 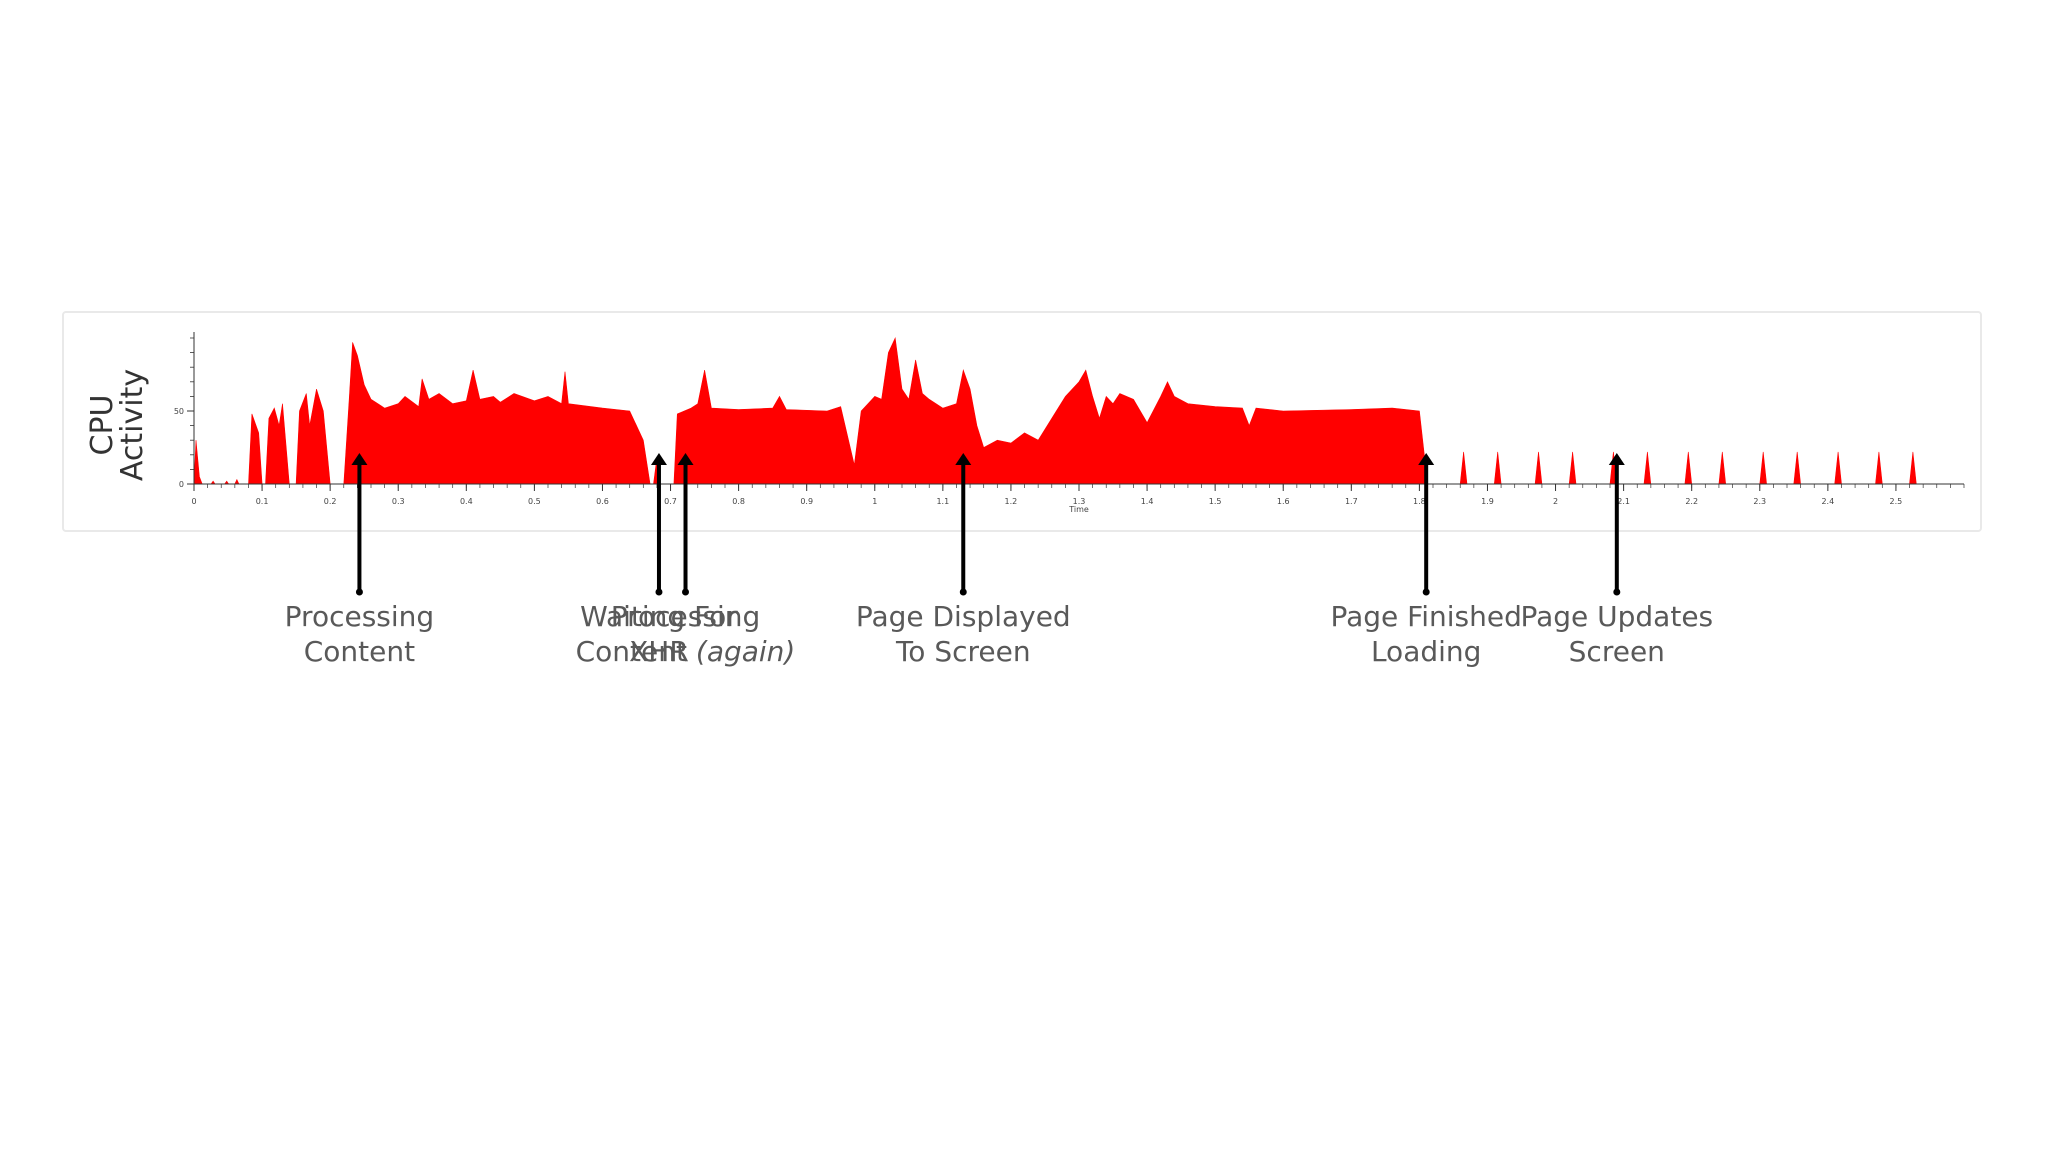 I want to click on x-tick-label: 1, so click(x=874, y=501).